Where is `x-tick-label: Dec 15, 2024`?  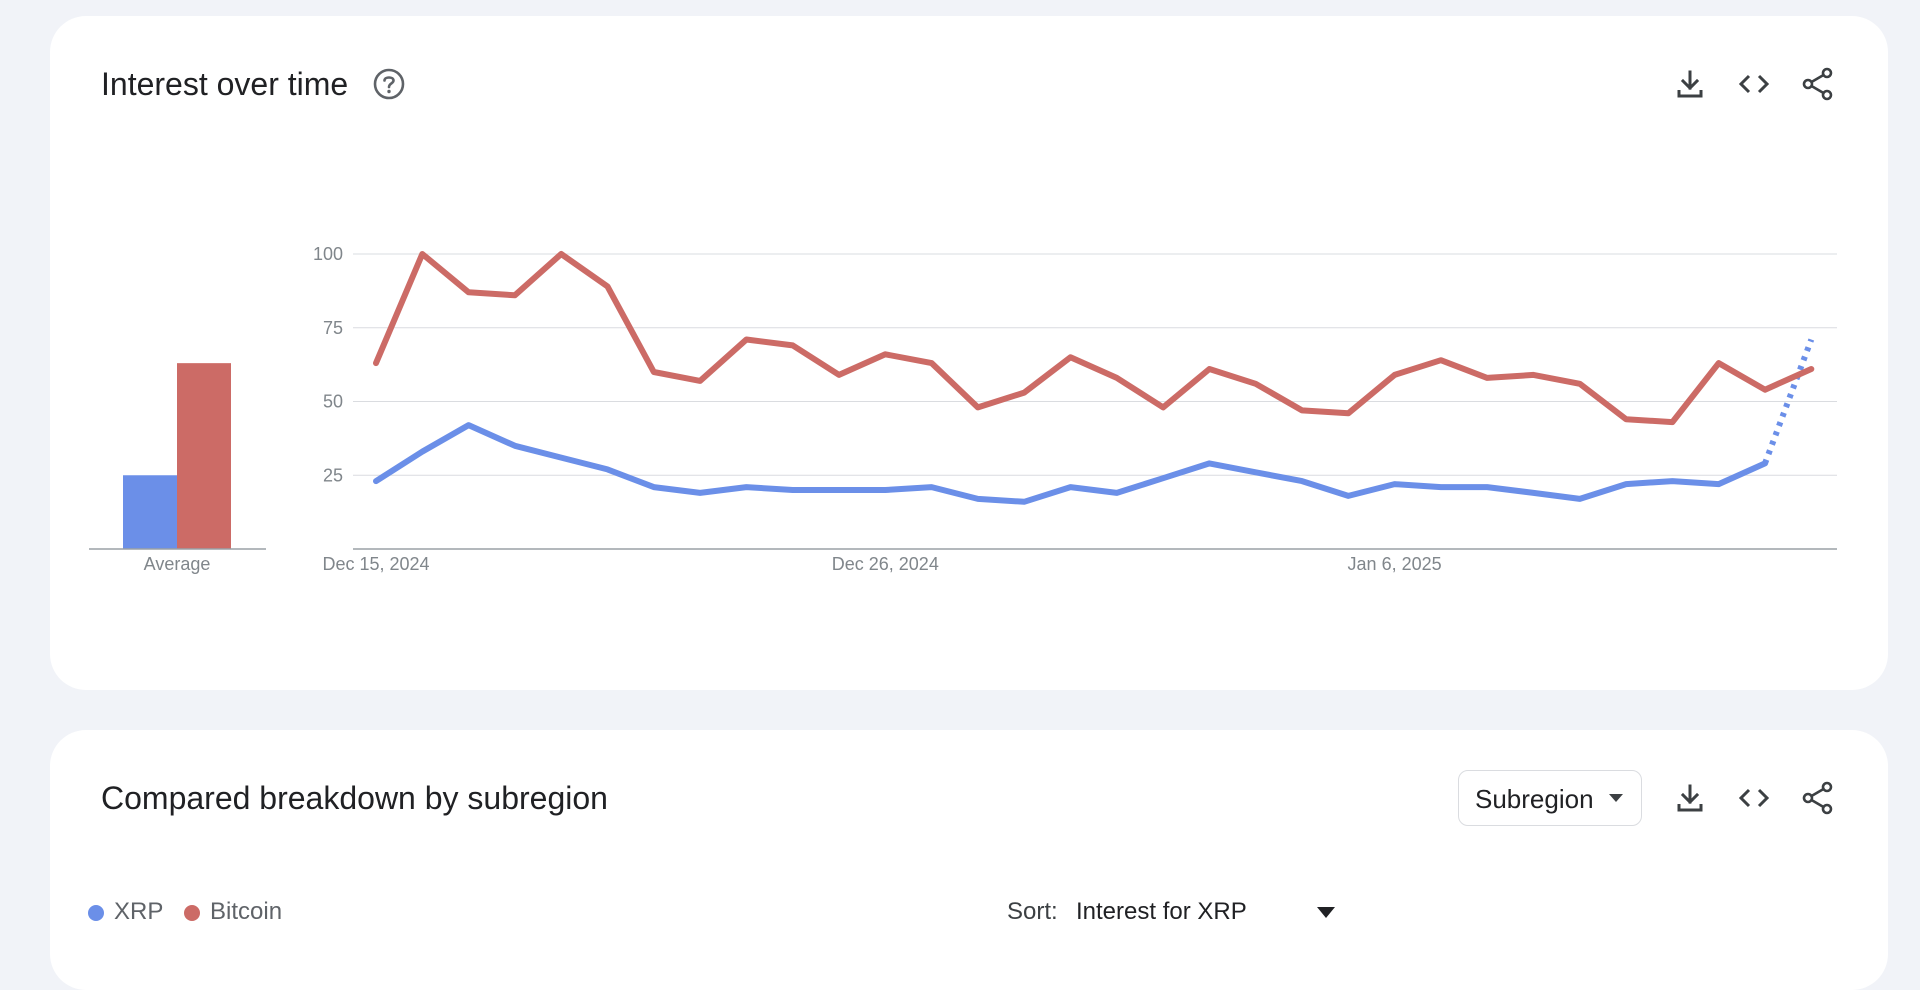
x-tick-label: Dec 15, 2024 is located at coordinates (375, 564).